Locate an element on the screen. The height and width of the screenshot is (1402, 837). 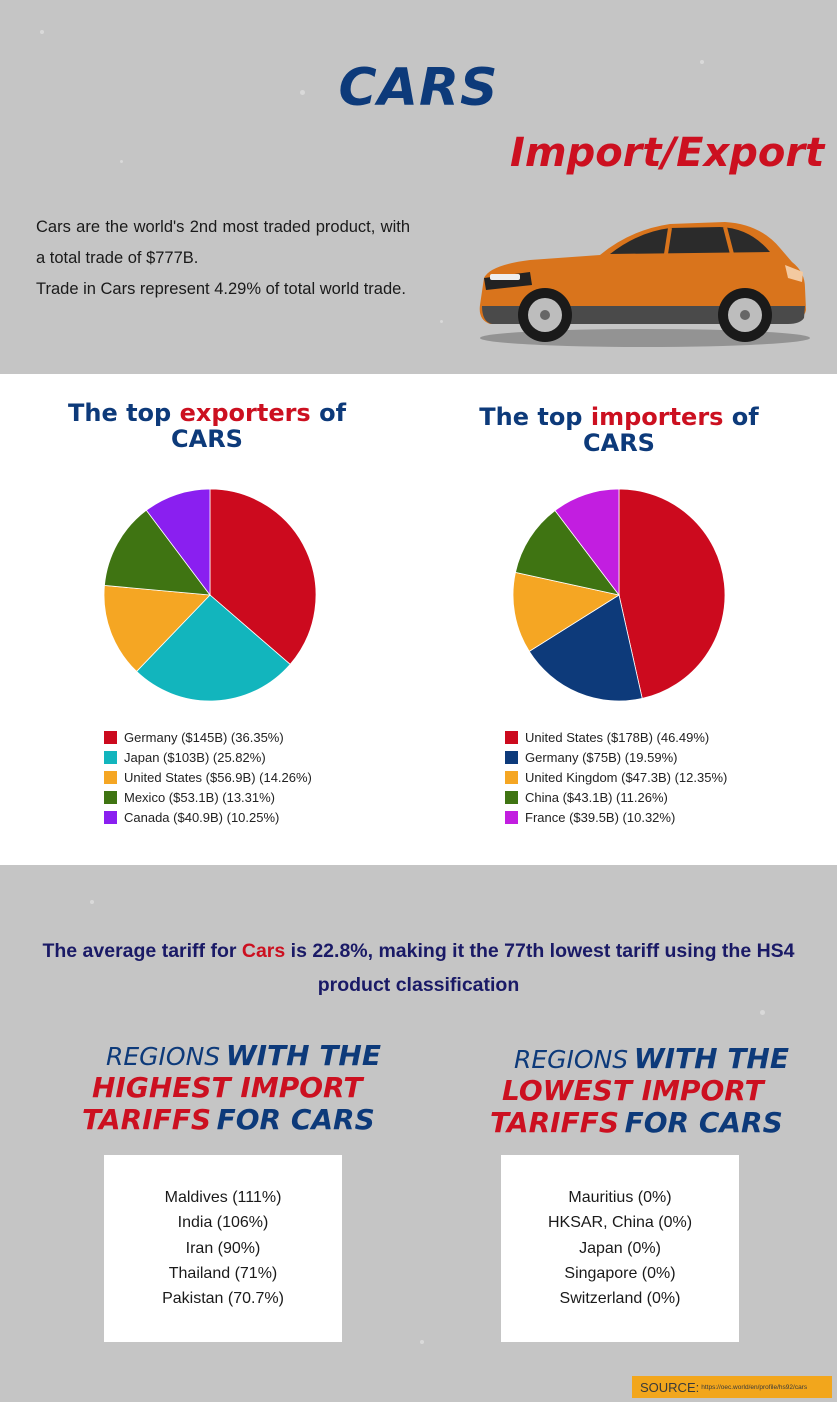
legend-label: United Kingdom ($47.3B) (12.35%) is located at coordinates (626, 777).